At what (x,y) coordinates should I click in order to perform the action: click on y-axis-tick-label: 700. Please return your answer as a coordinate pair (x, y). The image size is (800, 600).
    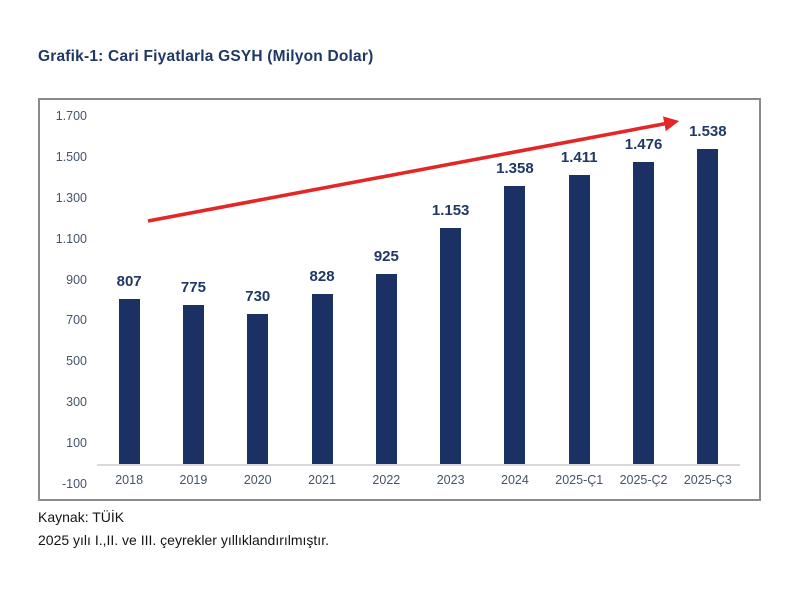
    Looking at the image, I should click on (76, 320).